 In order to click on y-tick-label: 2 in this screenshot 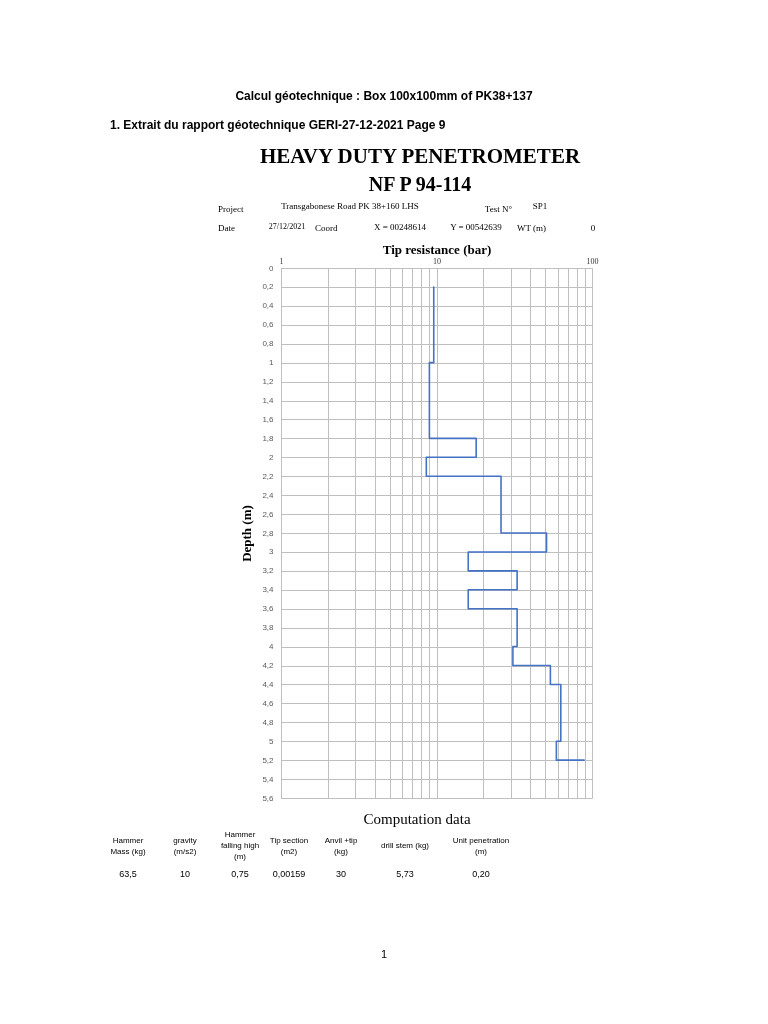, I will do `click(272, 457)`.